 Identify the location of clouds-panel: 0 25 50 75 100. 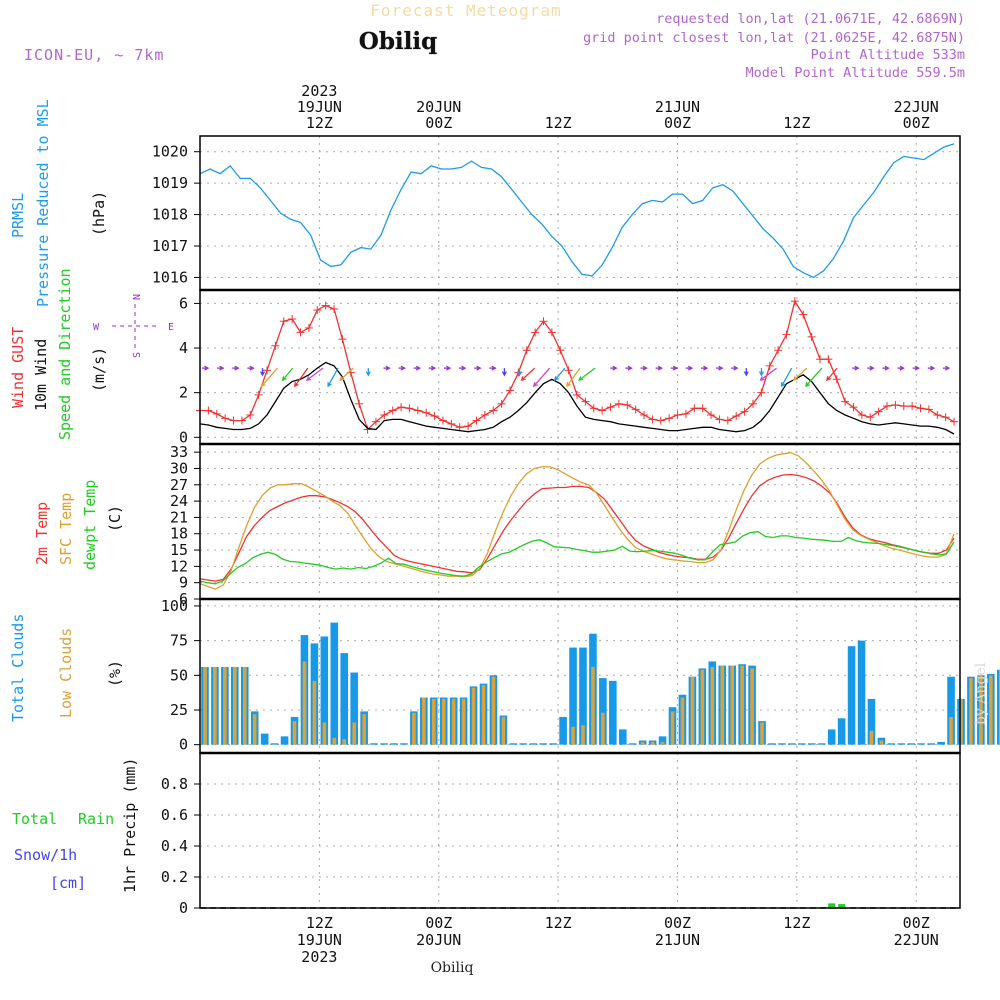
(580, 675).